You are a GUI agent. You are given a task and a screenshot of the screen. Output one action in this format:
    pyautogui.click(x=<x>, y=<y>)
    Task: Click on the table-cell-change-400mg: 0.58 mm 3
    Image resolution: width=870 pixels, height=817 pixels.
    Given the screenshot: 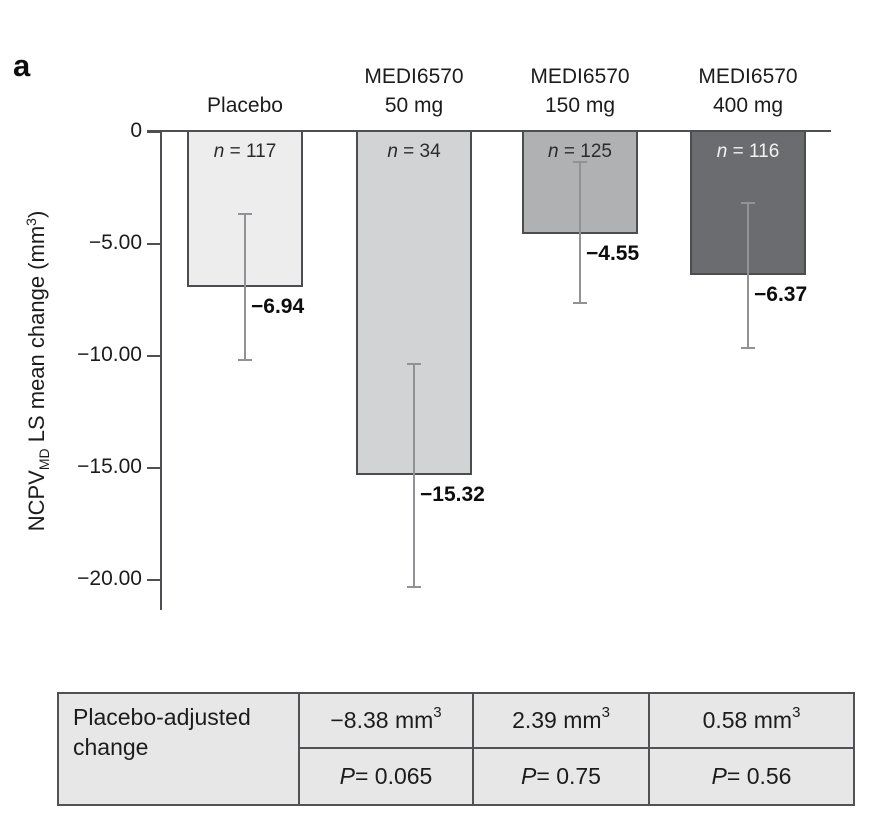 What is the action you would take?
    pyautogui.click(x=750, y=721)
    